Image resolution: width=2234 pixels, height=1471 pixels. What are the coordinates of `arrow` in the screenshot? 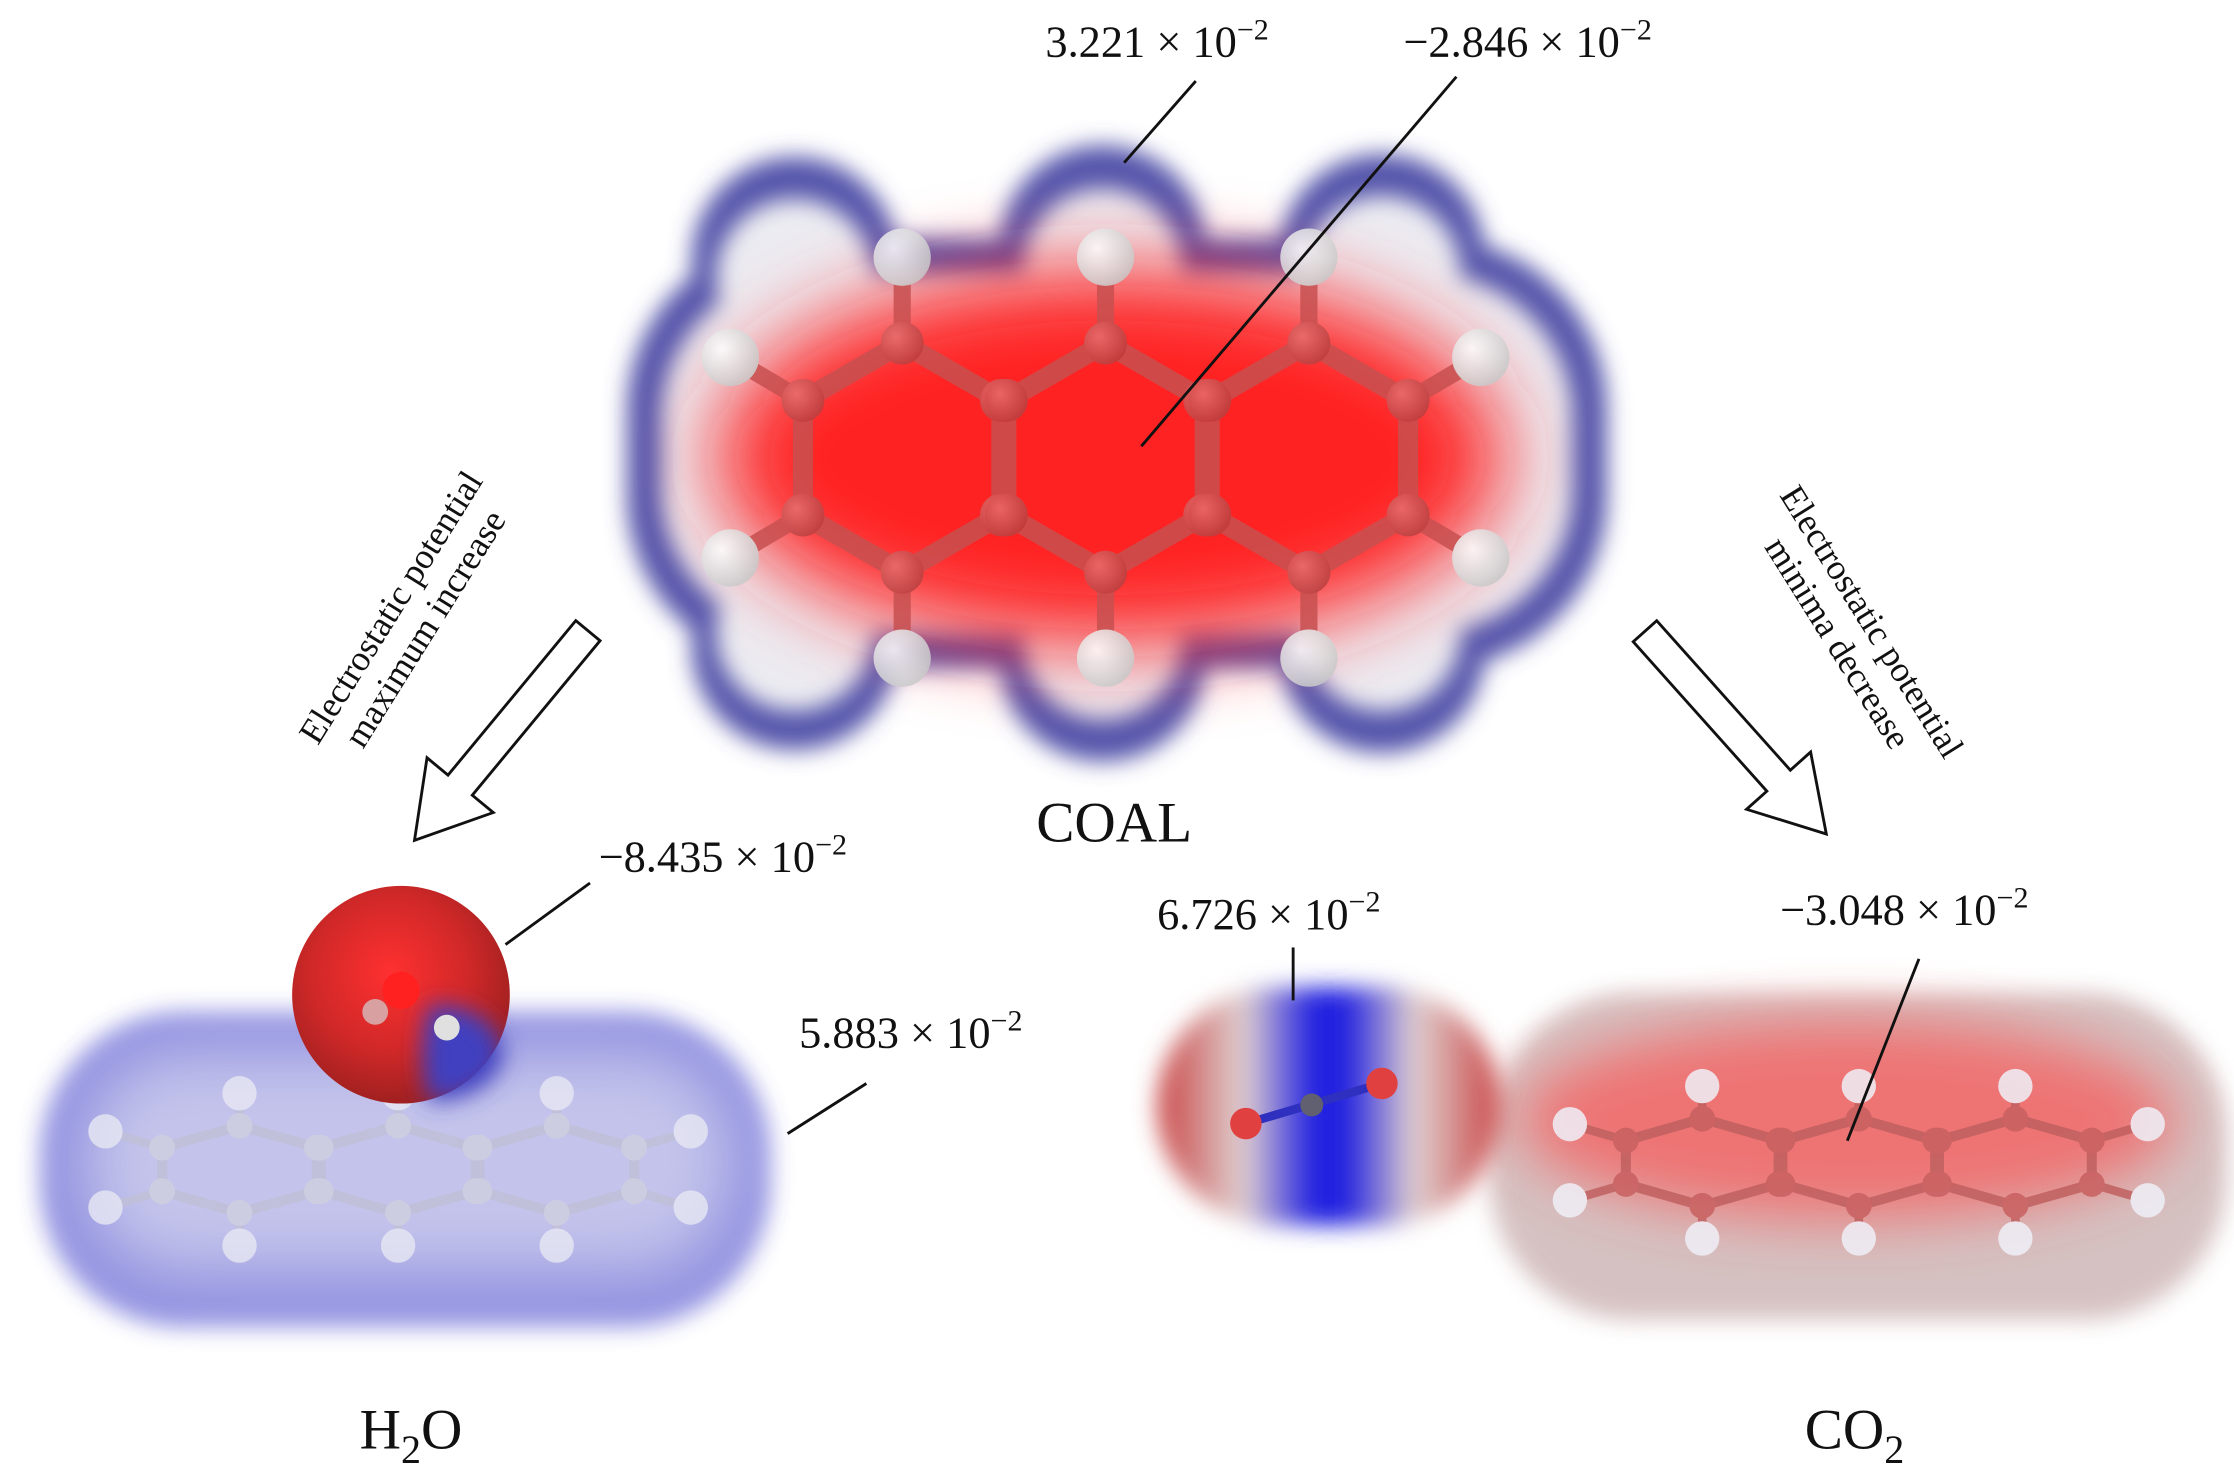 It's located at (507, 730).